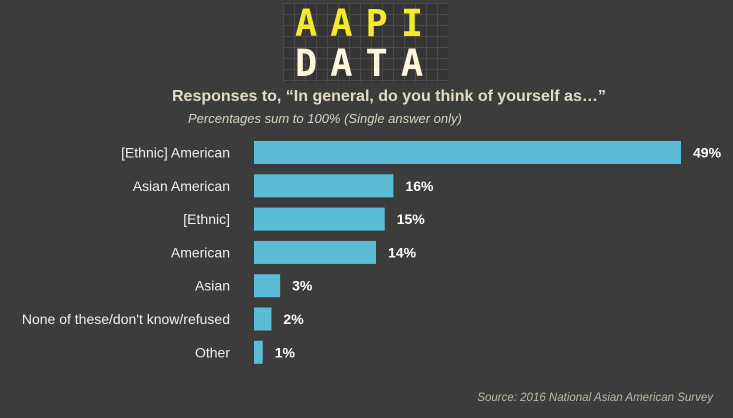 Image resolution: width=733 pixels, height=418 pixels. I want to click on logo-line-1: AAPI, so click(366, 23).